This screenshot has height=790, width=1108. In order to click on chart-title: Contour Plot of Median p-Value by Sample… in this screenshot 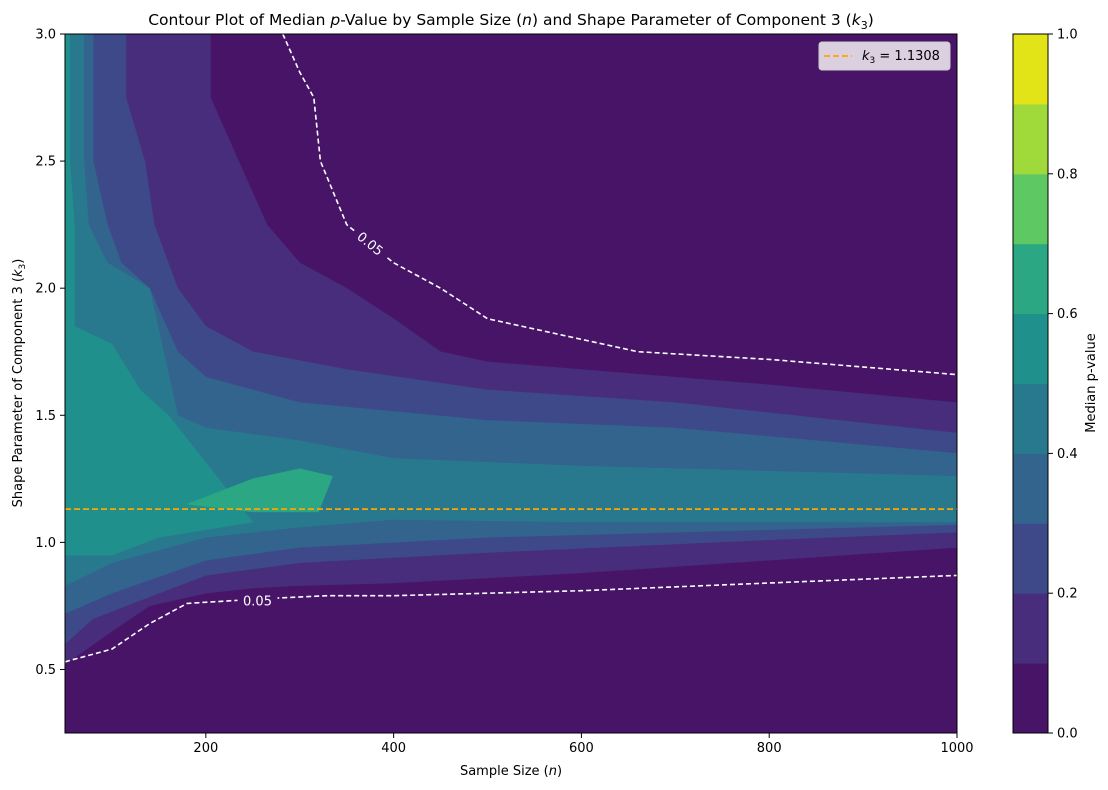, I will do `click(511, 21)`.